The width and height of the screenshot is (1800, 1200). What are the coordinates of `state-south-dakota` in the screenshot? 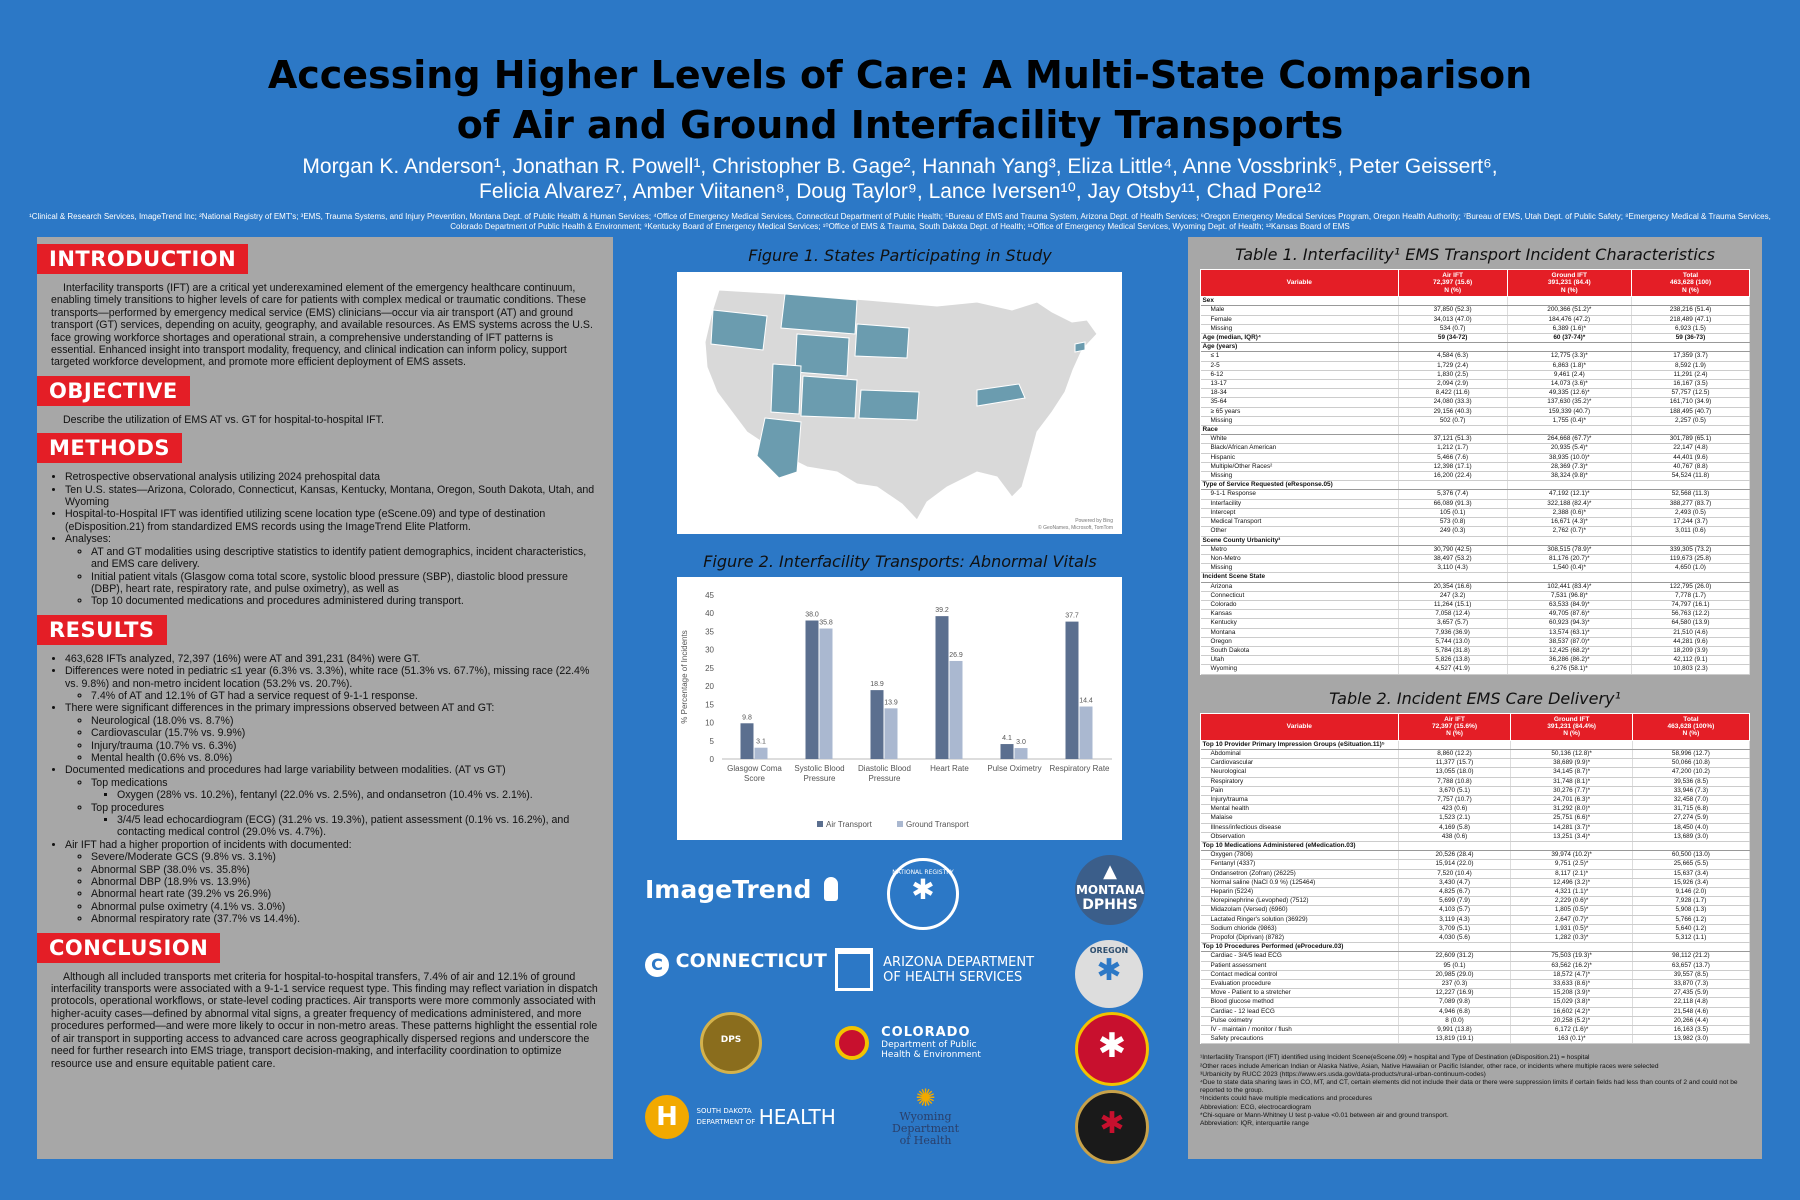 It's located at (882, 341).